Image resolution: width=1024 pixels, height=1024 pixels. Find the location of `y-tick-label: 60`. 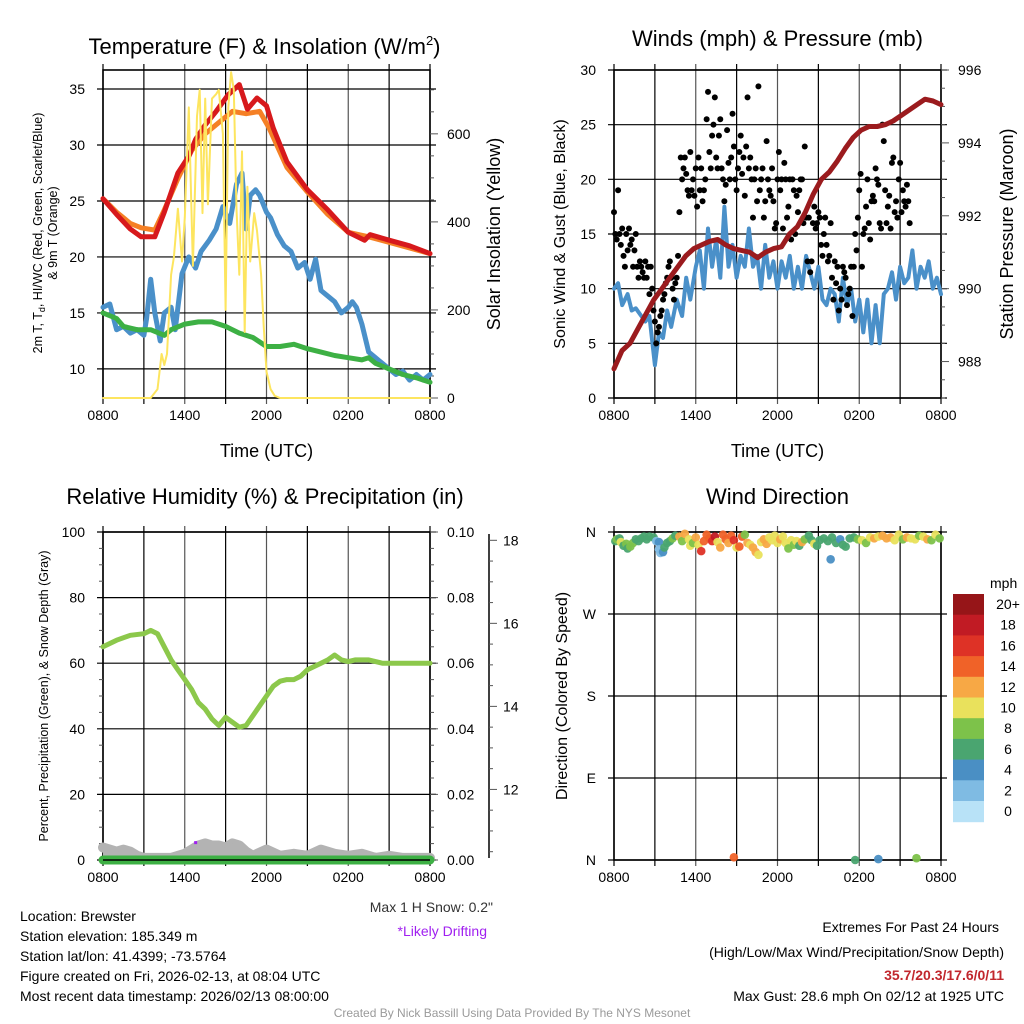

y-tick-label: 60 is located at coordinates (77, 663).